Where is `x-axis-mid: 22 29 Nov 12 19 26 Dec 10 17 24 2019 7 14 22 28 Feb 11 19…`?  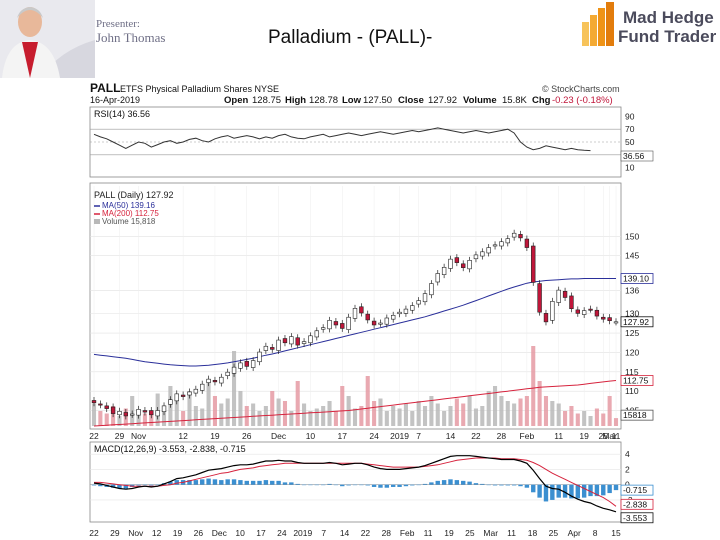 x-axis-mid: 22 29 Nov 12 19 26 Dec 10 17 24 2019 7 14 22 28 Feb 11 19… is located at coordinates (354, 436).